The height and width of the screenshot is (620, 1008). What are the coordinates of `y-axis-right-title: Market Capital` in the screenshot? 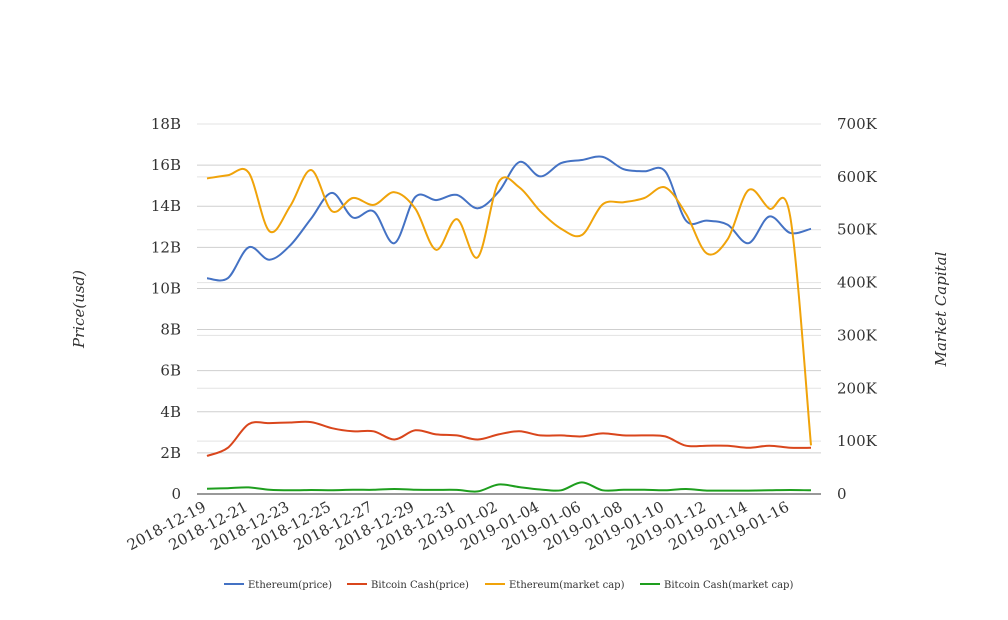 It's located at (941, 309).